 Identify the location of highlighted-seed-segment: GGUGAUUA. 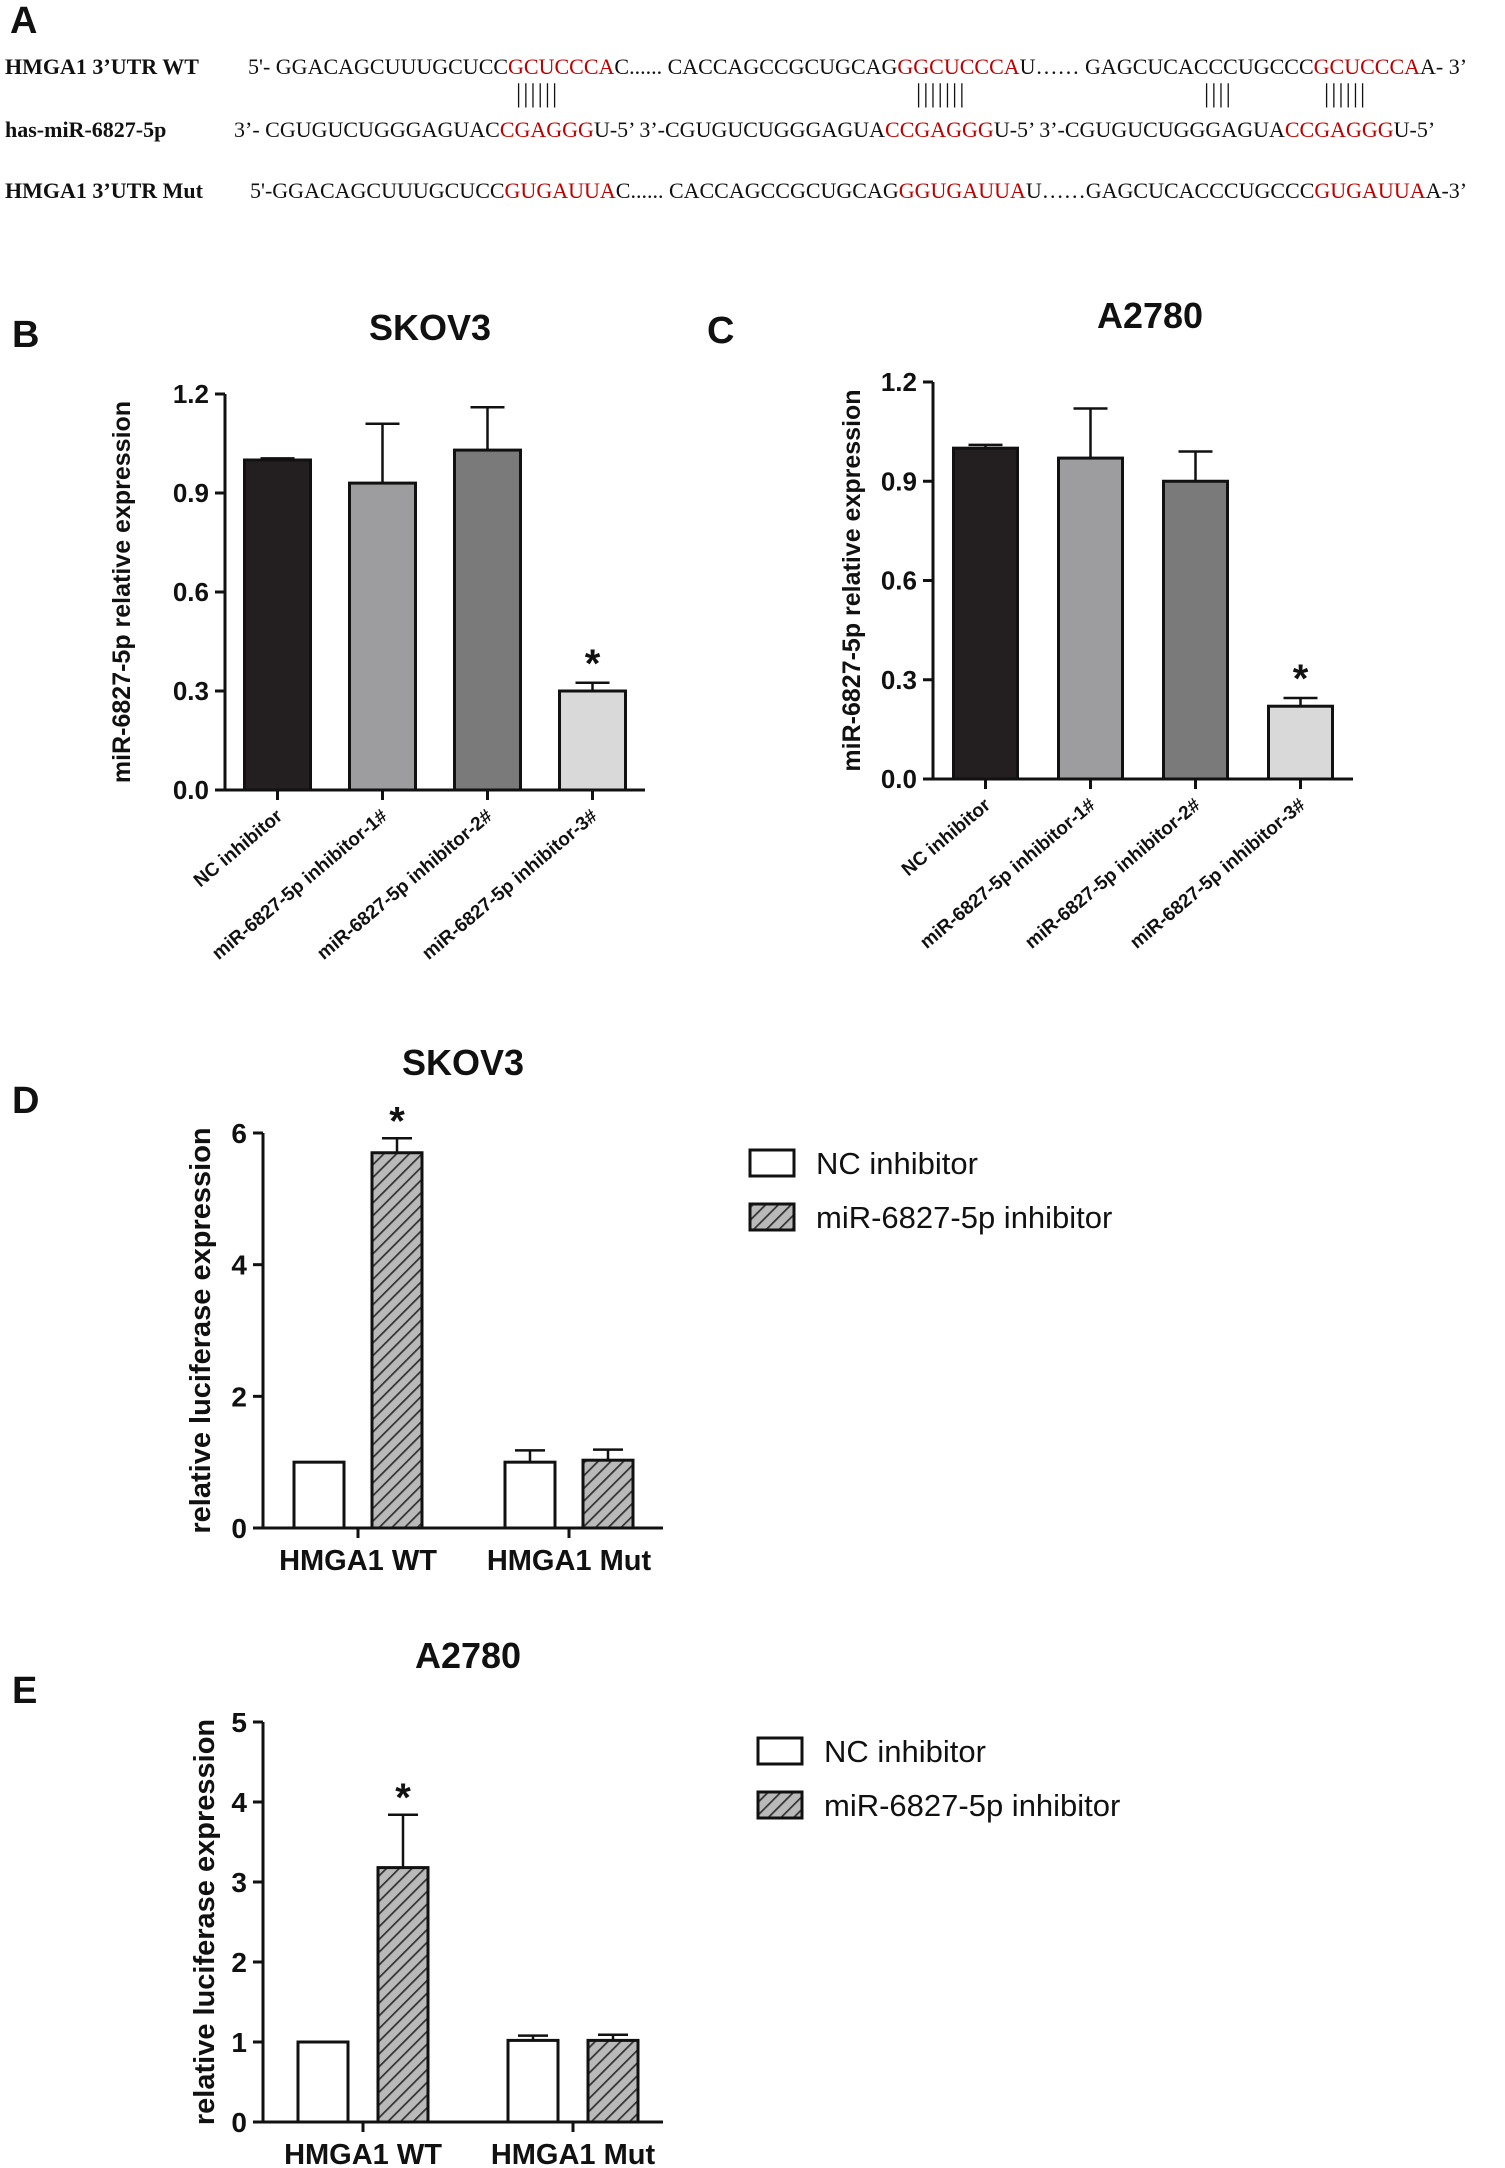
(962, 190).